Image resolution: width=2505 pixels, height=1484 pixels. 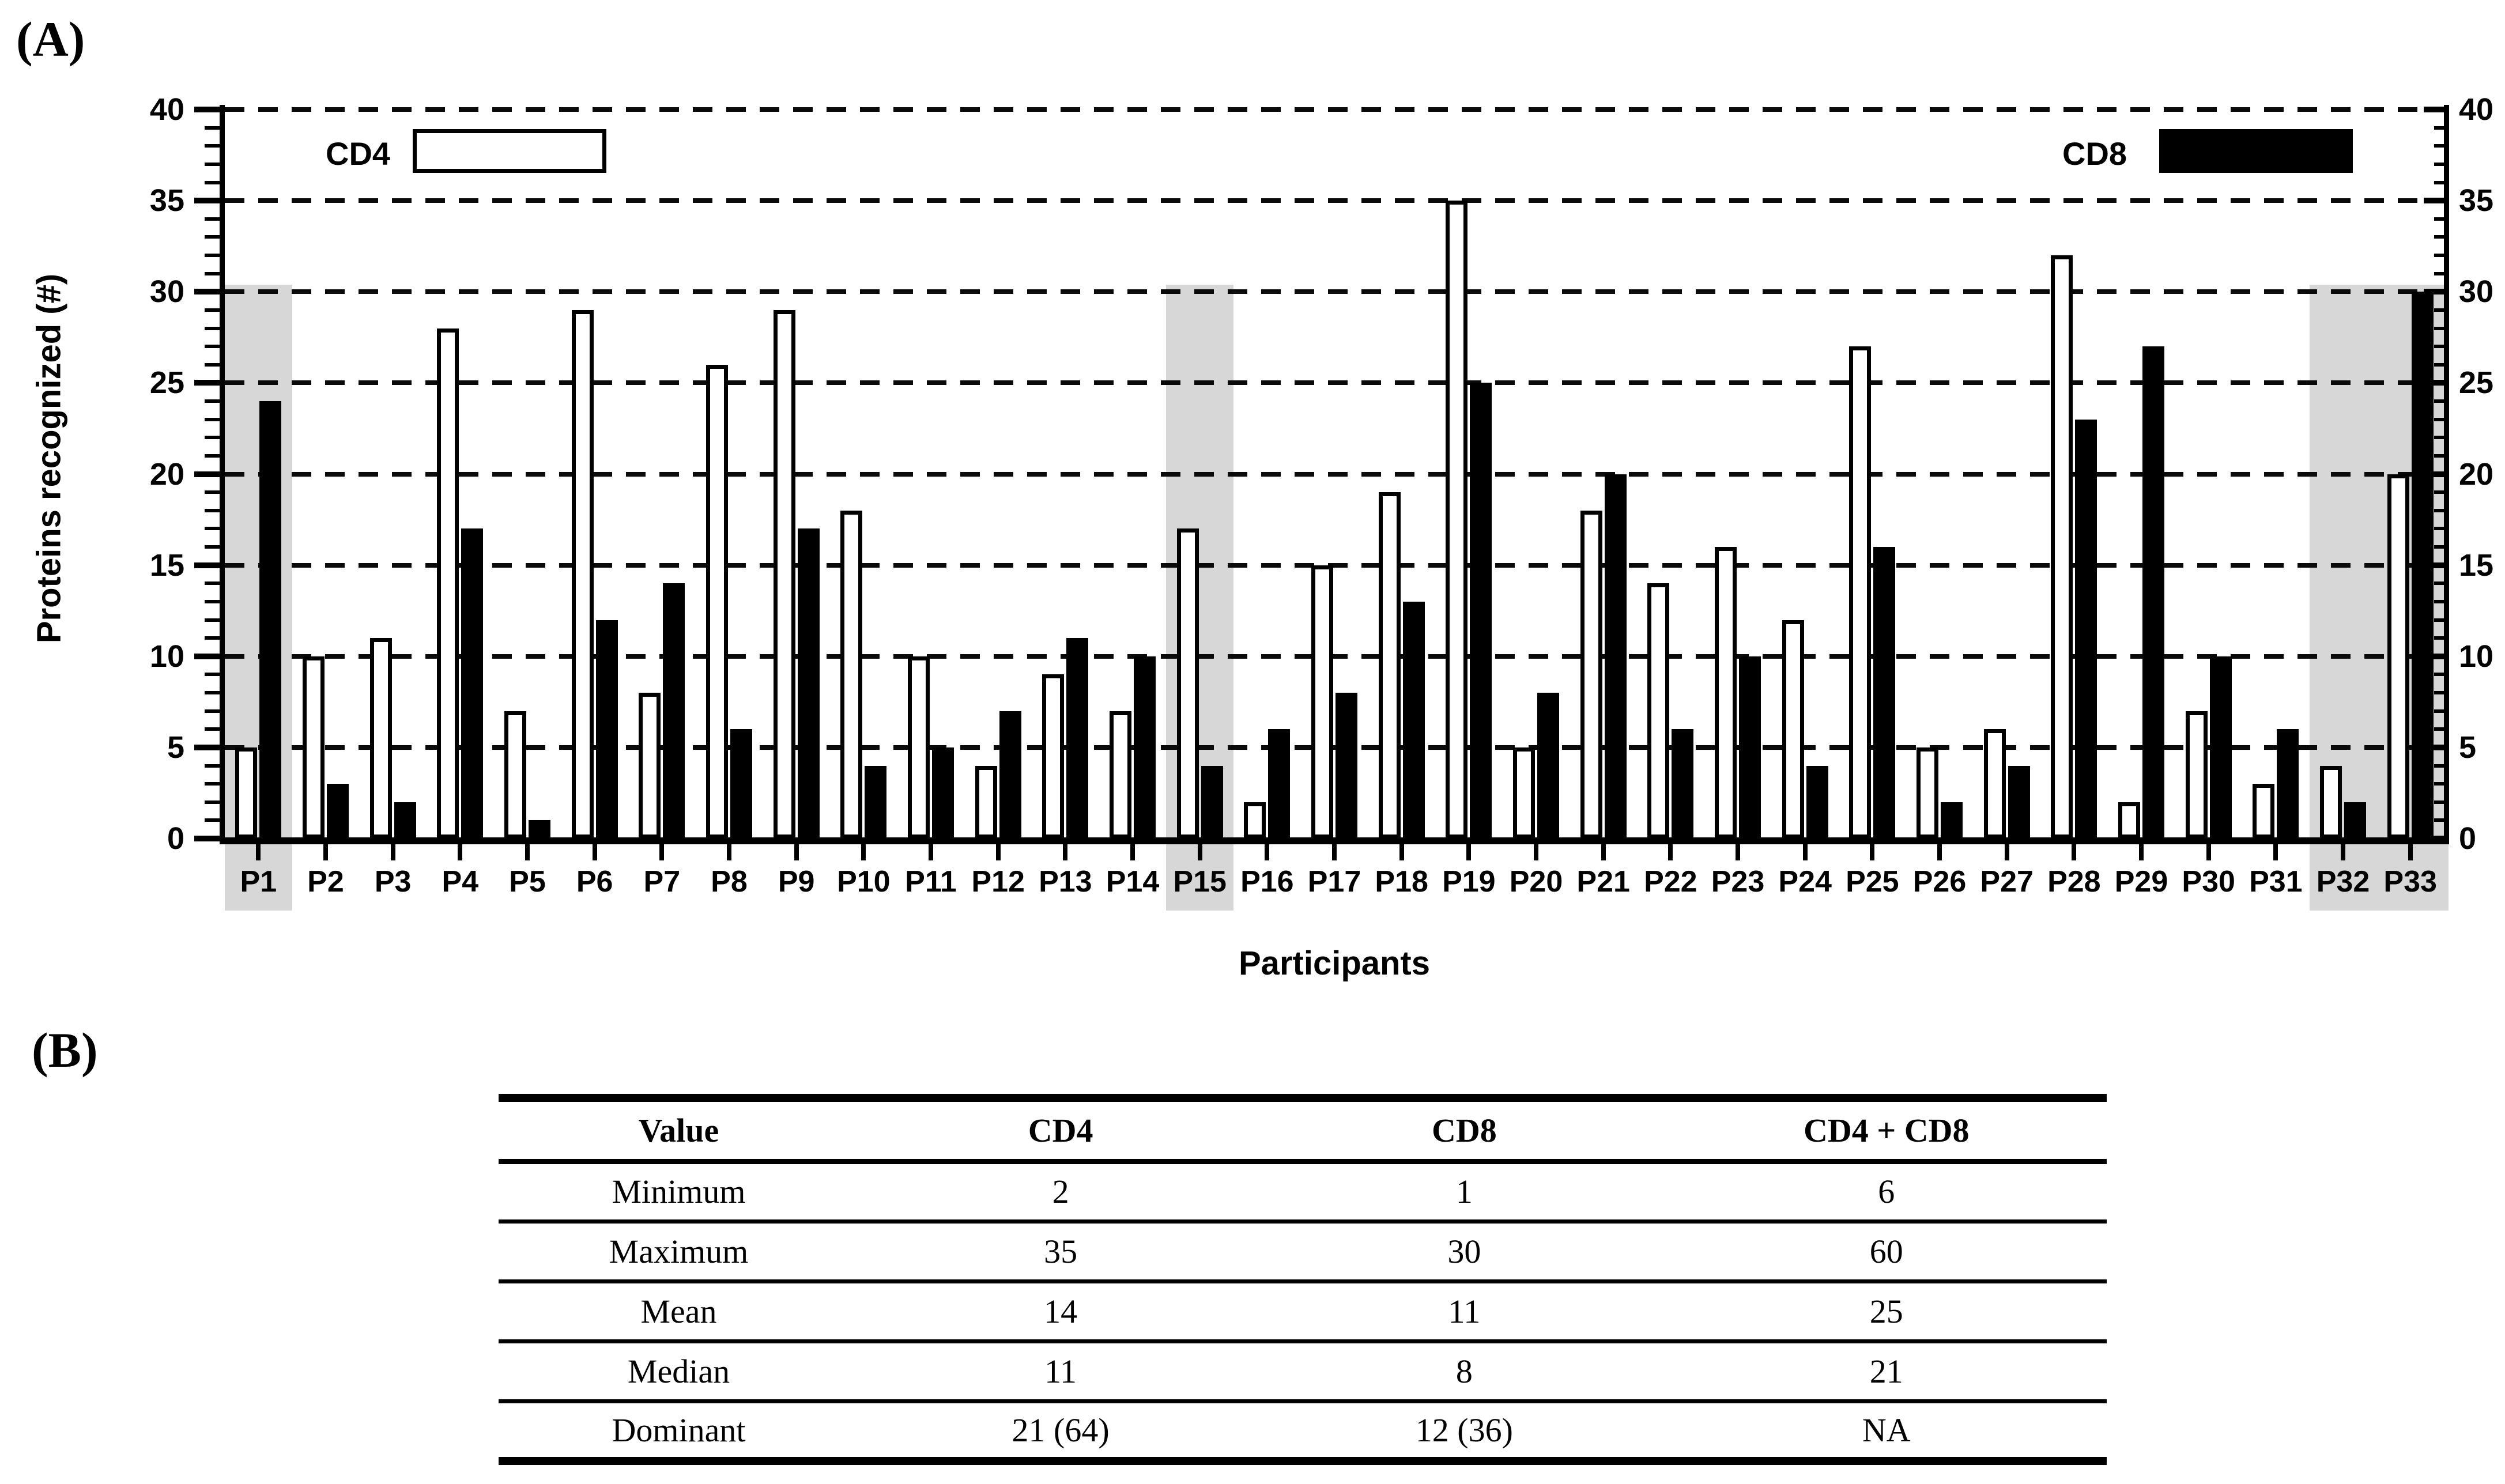 What do you see at coordinates (1401, 852) in the screenshot?
I see `x-tick-P18` at bounding box center [1401, 852].